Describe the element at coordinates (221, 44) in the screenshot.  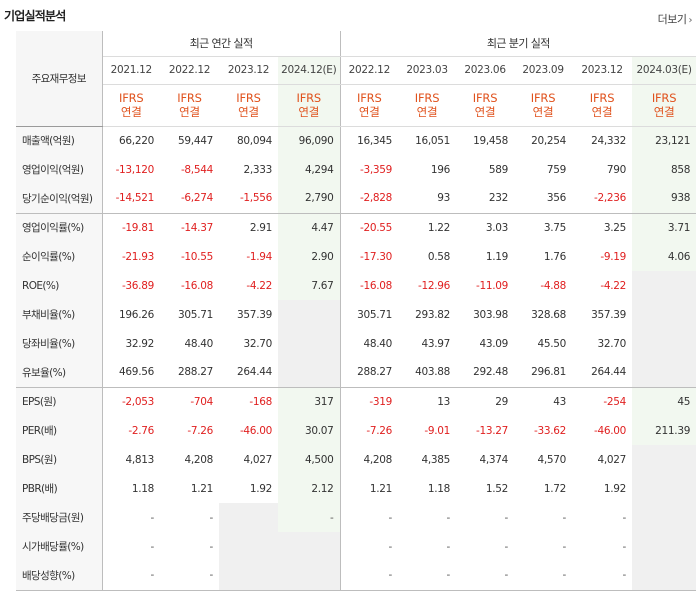
I see `group-header-annual: 최근 연간 실적` at that location.